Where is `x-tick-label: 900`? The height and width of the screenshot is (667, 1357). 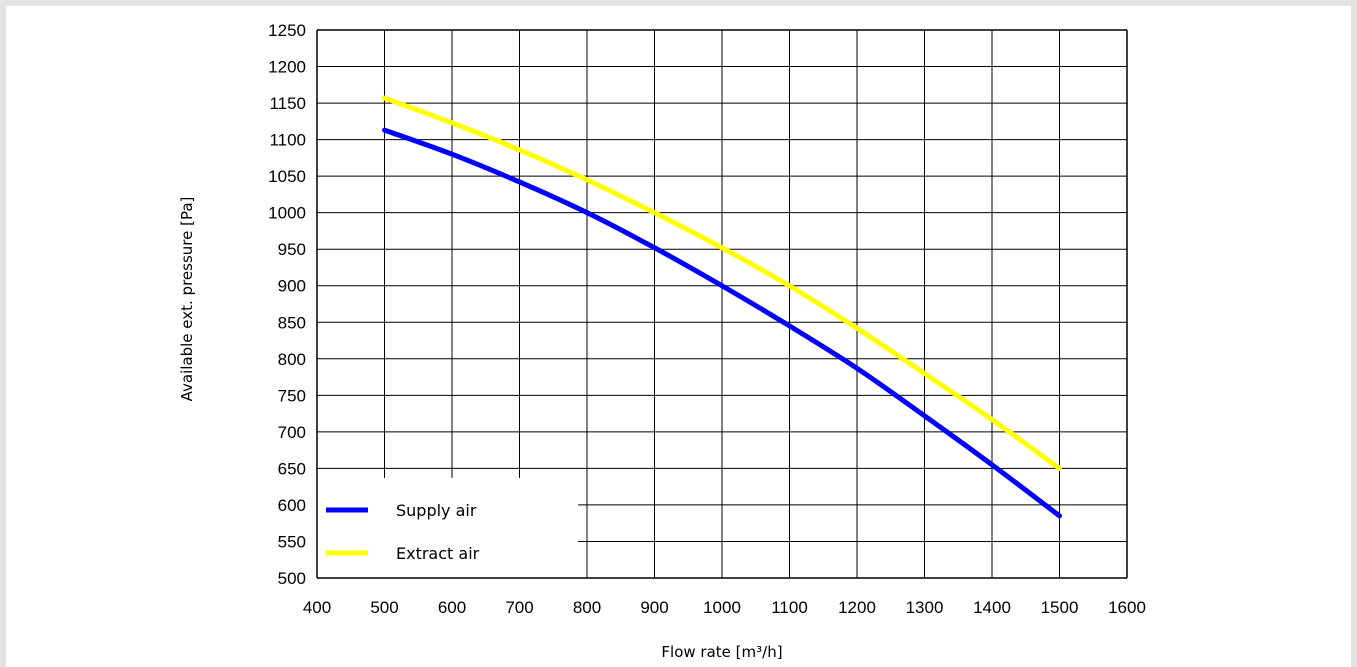
x-tick-label: 900 is located at coordinates (654, 607).